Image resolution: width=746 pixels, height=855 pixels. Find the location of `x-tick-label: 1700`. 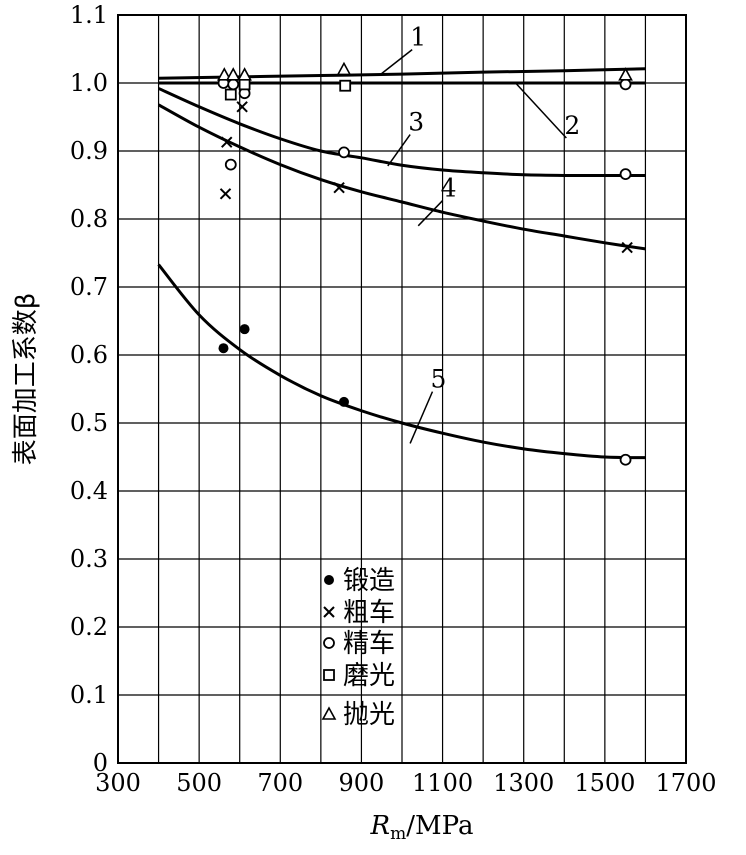

x-tick-label: 1700 is located at coordinates (685, 783).